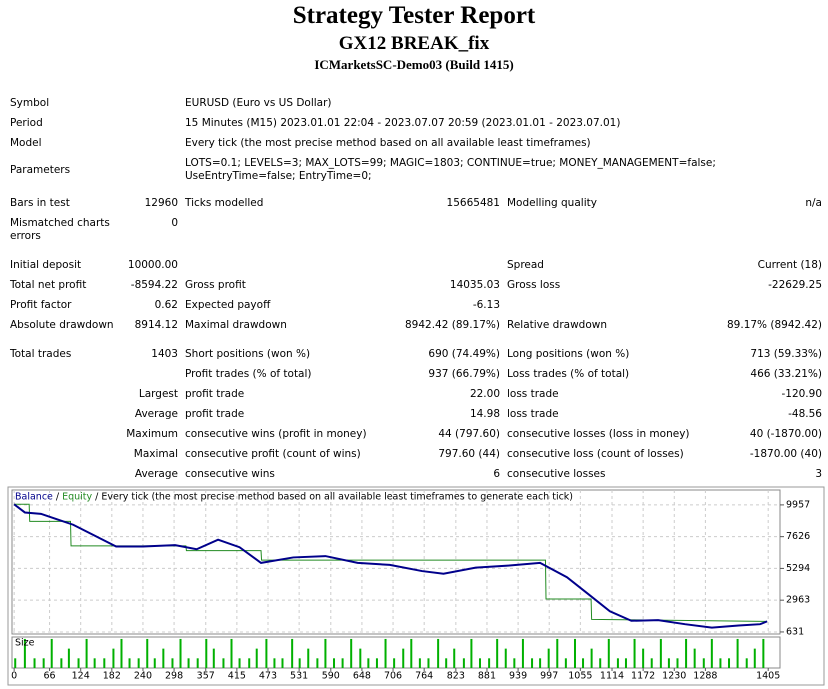 The image size is (828, 689). What do you see at coordinates (248, 354) in the screenshot?
I see `stat-label: Short positions (won %)` at bounding box center [248, 354].